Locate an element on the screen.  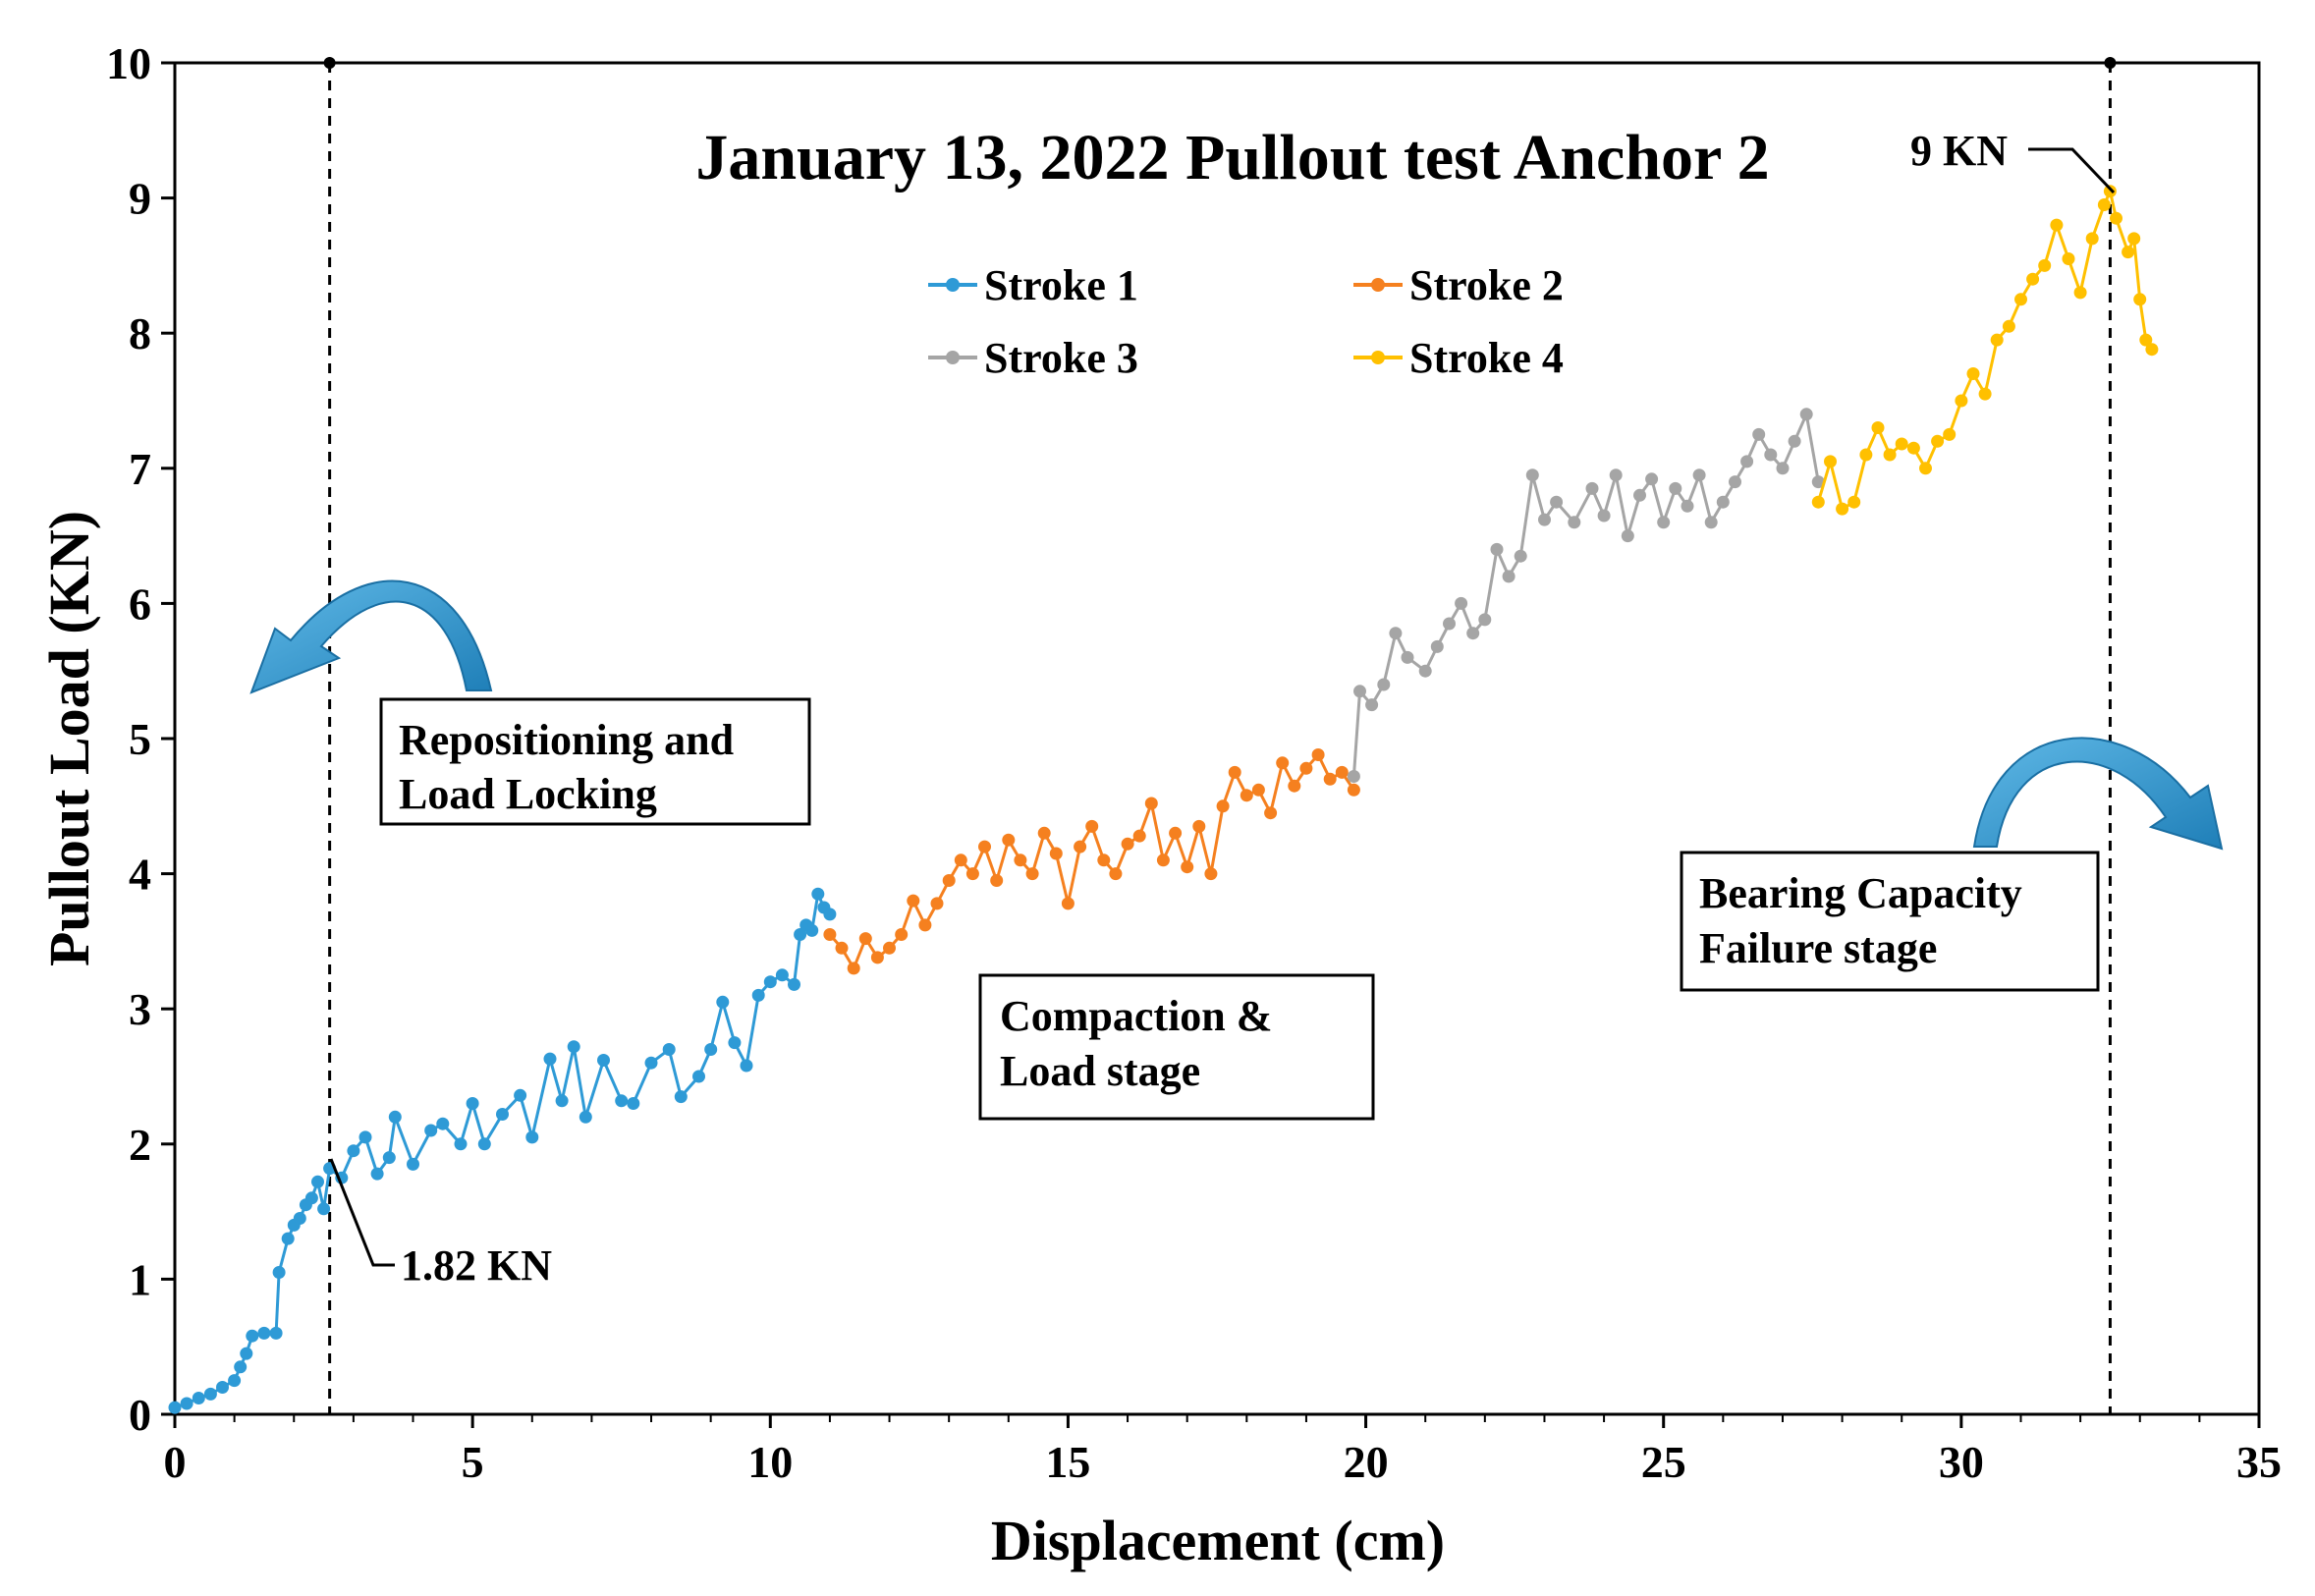
y-tick-label-9: 9 is located at coordinates (140, 199).